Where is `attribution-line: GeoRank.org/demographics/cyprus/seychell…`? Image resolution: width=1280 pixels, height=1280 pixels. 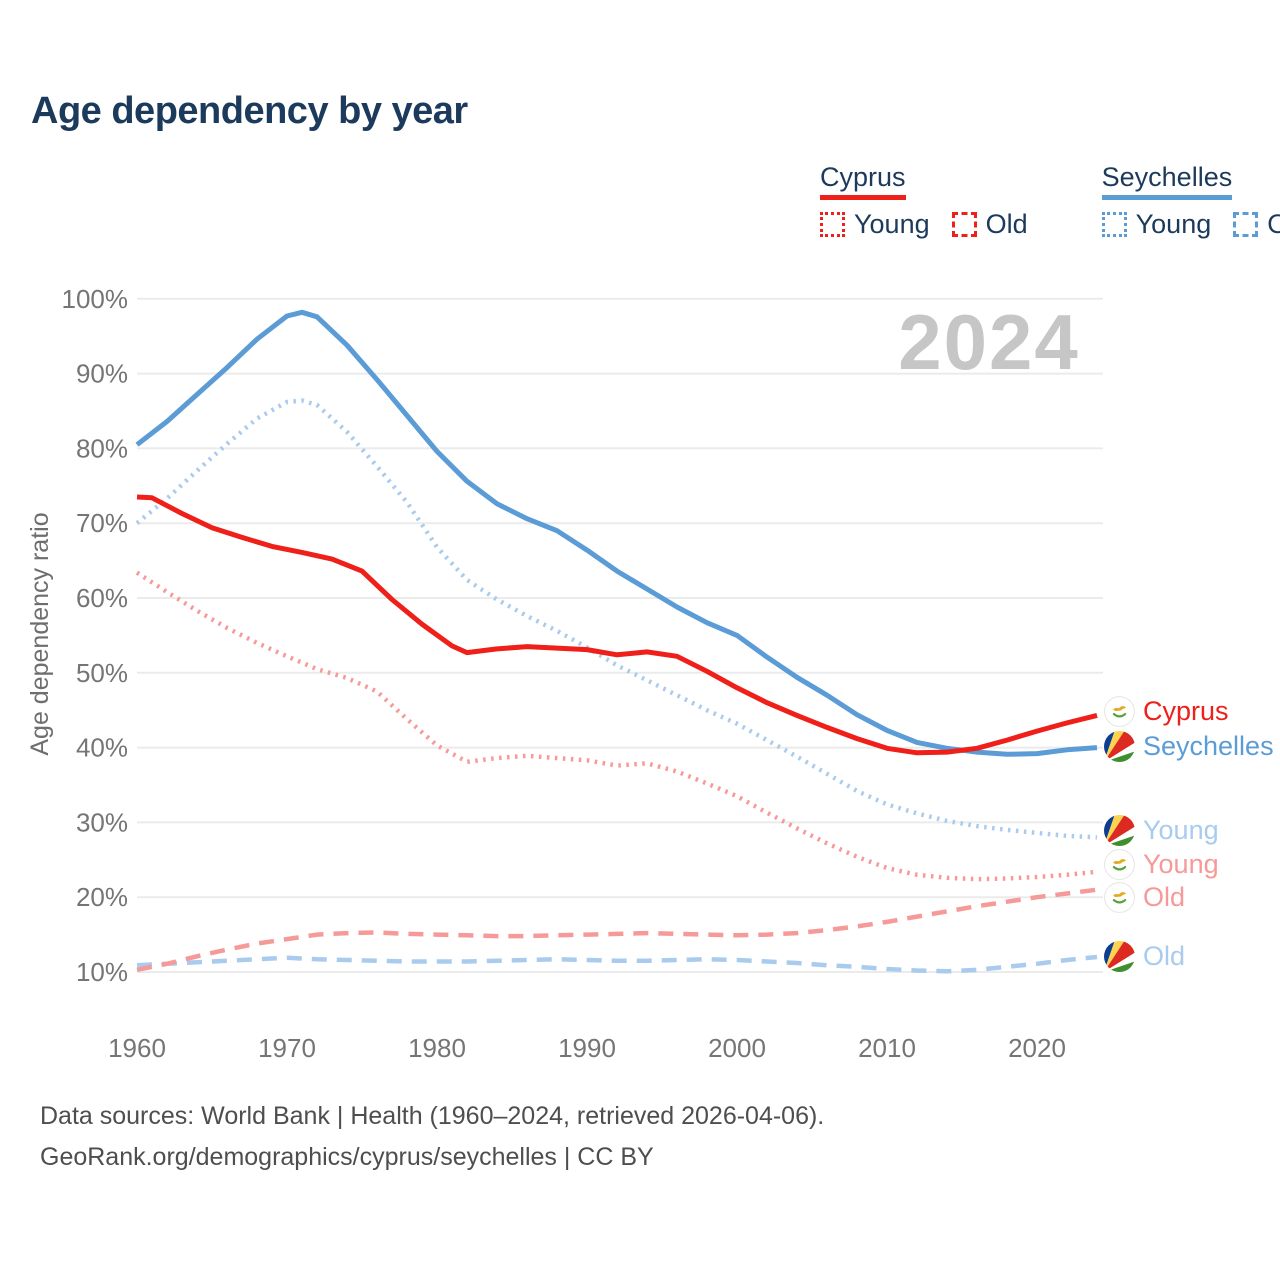 attribution-line: GeoRank.org/demographics/cyprus/seychell… is located at coordinates (347, 1157).